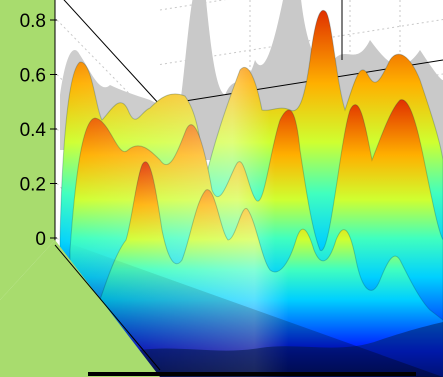  I want to click on z-tick-label: 0.8, so click(33, 21).